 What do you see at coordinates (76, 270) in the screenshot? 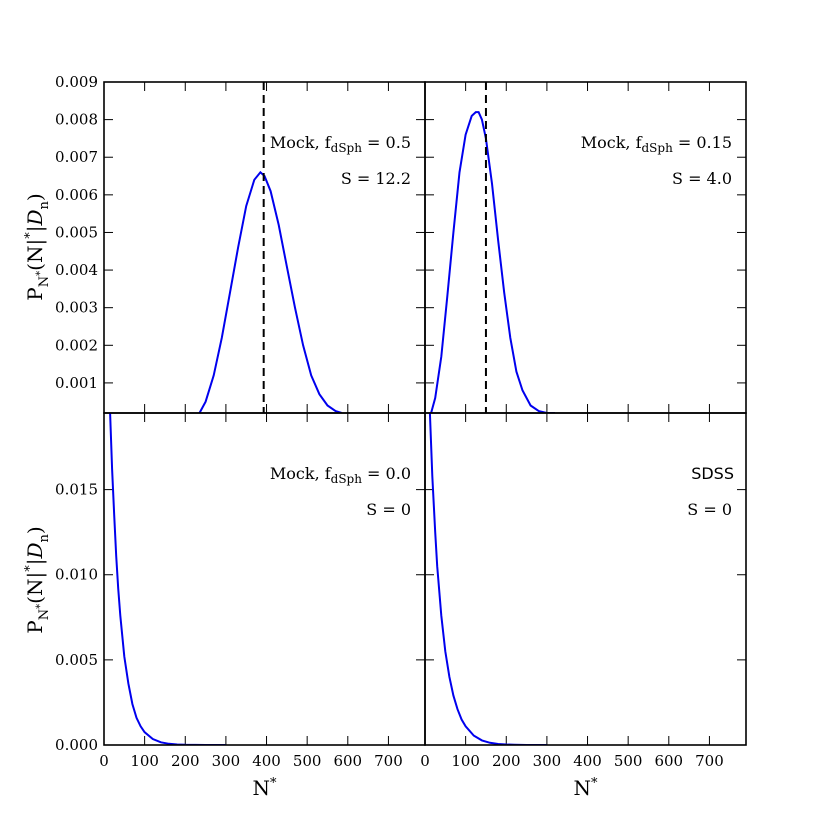
I see `y-tick-label: 0.004` at bounding box center [76, 270].